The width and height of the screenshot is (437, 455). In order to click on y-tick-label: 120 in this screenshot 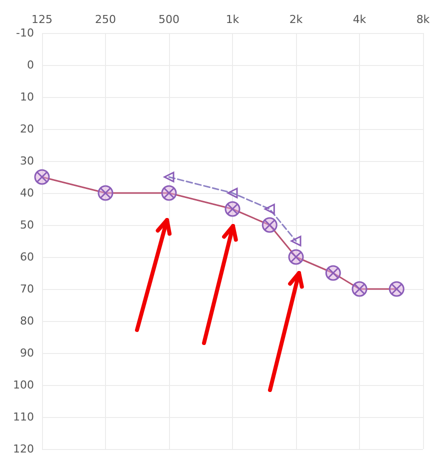, I will do `click(23, 448)`.